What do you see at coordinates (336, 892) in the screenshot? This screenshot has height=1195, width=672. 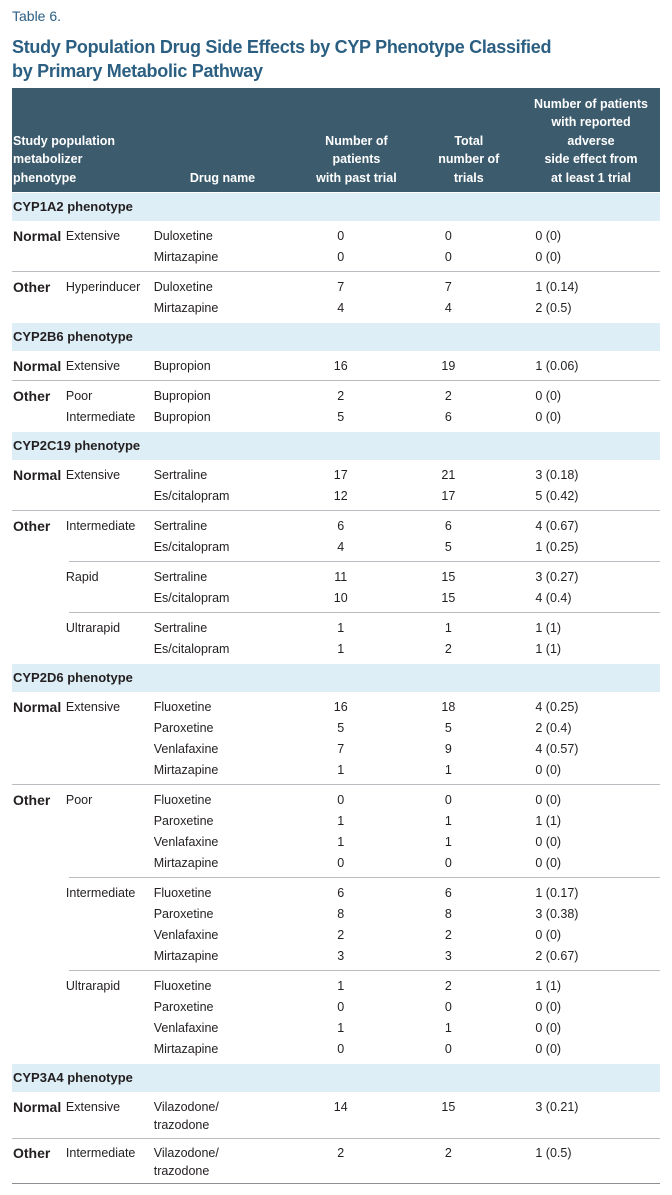 I see `table-row: Intermediate Fluoxetine 6 6 1 (0.17)` at bounding box center [336, 892].